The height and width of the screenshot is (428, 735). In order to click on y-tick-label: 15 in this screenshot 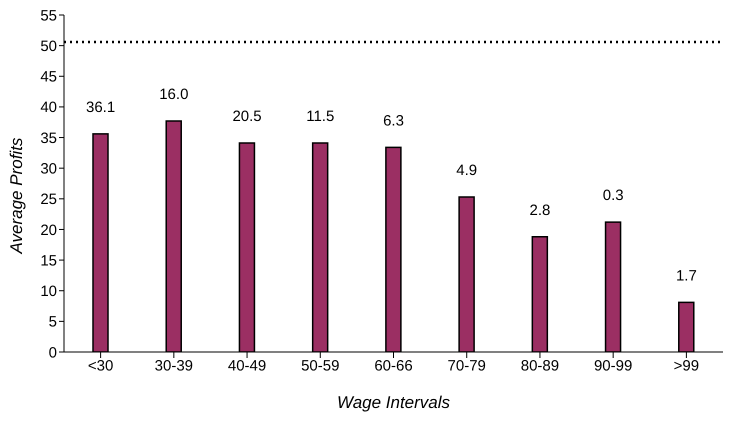, I will do `click(48, 261)`.